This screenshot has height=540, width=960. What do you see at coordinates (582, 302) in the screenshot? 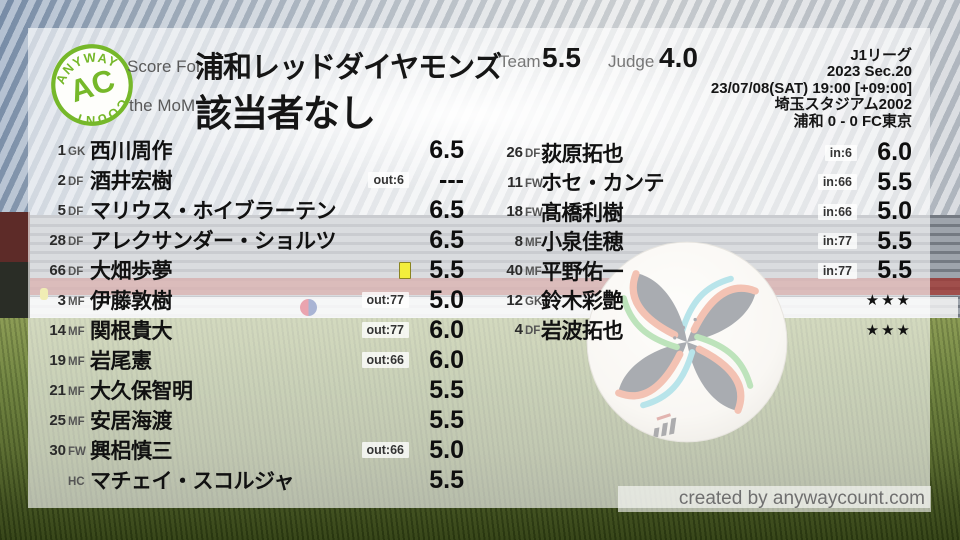
I see `player-name: 鈴木彩艶` at bounding box center [582, 302].